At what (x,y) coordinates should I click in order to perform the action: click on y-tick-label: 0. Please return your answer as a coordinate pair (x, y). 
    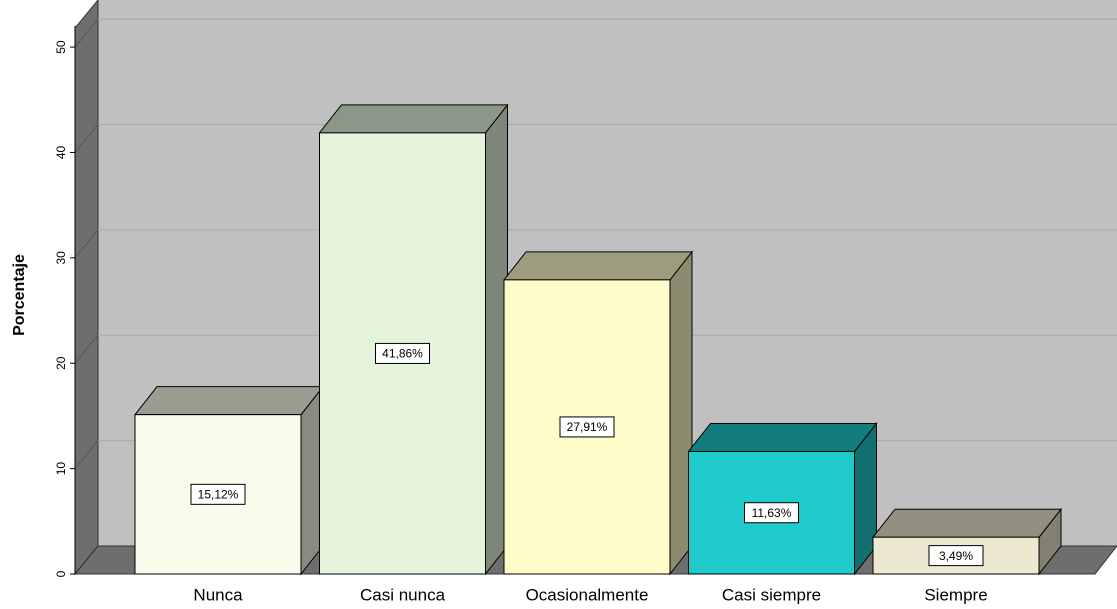
    Looking at the image, I should click on (61, 573).